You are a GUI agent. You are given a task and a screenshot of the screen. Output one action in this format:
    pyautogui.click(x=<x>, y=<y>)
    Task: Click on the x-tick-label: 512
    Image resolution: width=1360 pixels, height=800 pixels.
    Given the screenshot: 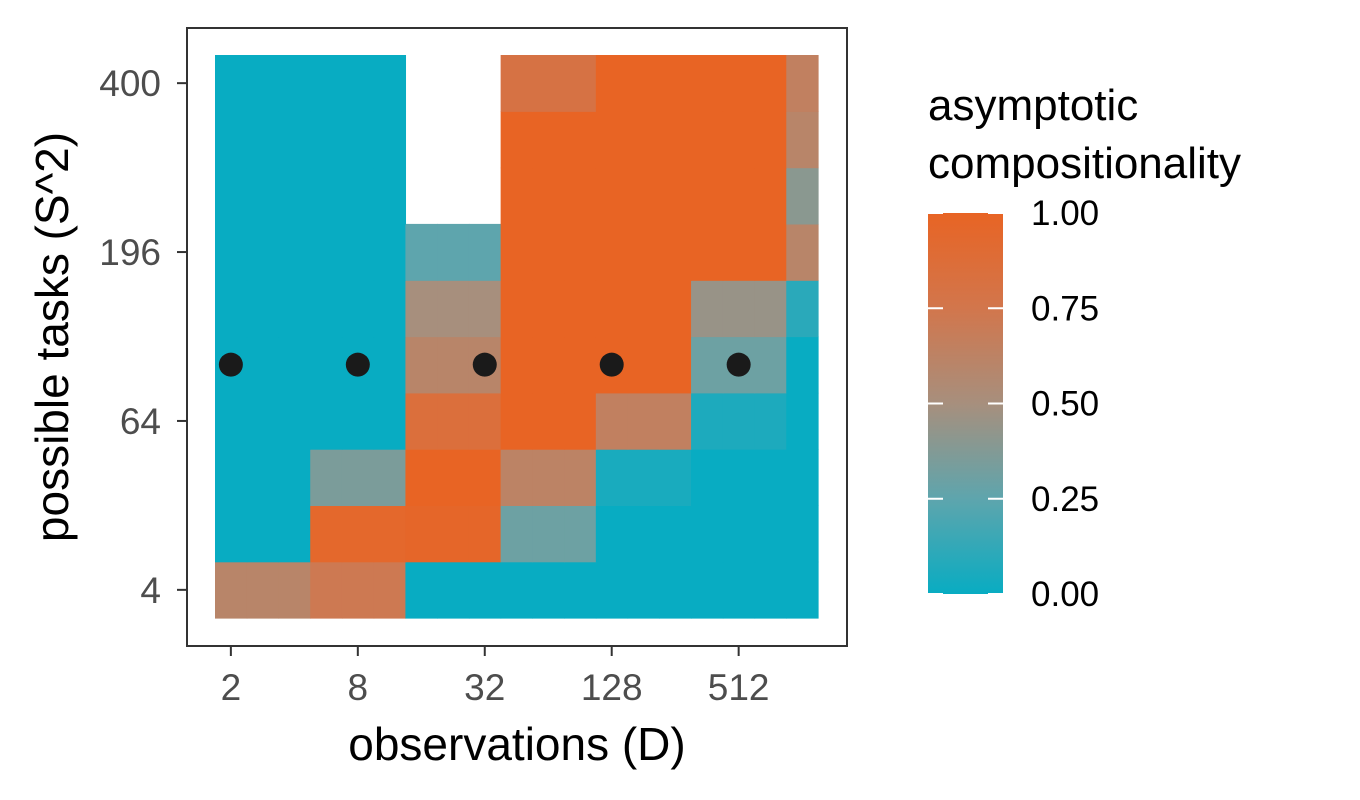 What is the action you would take?
    pyautogui.click(x=739, y=687)
    